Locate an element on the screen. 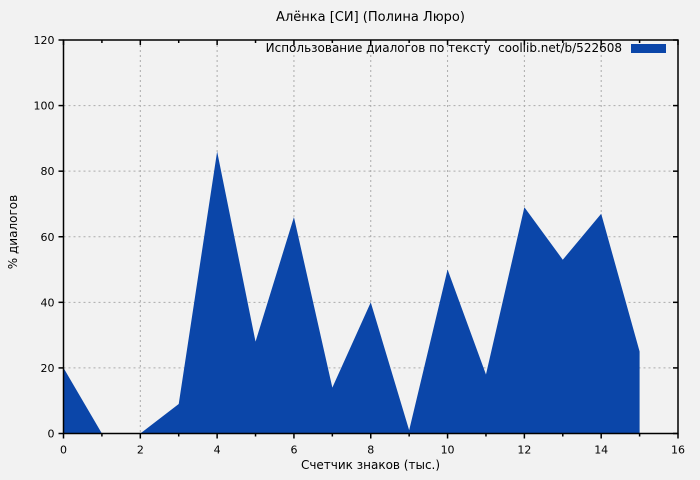  y-tick-label: 80 is located at coordinates (48, 171).